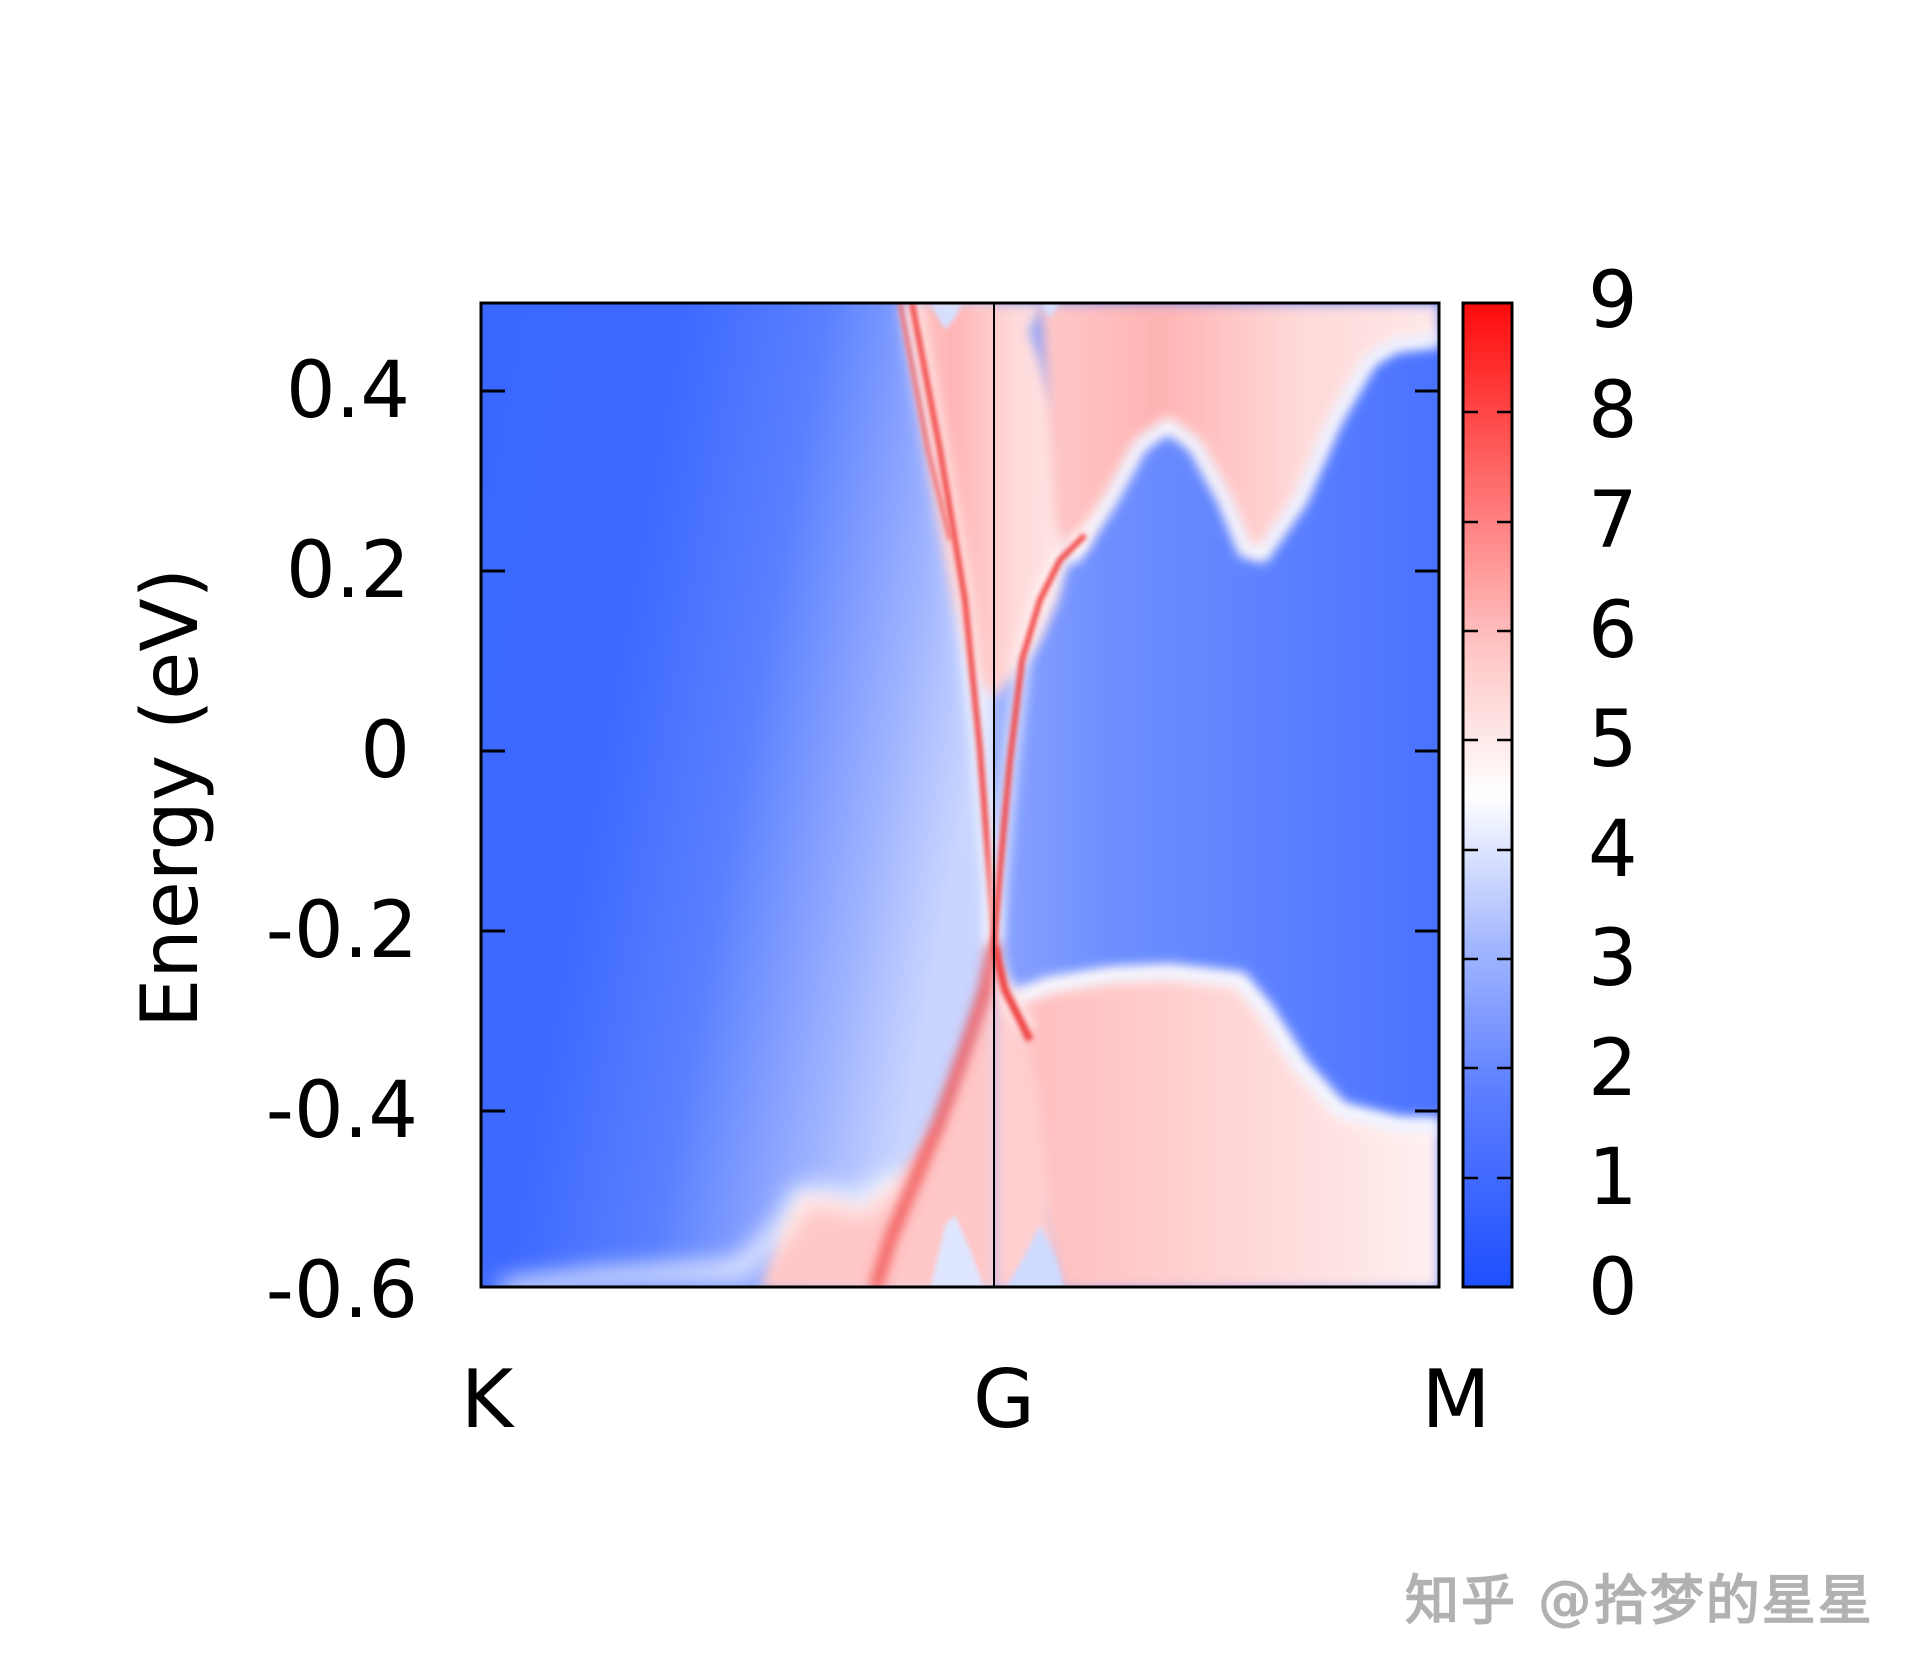 The image size is (1920, 1680). I want to click on x-tick-label-k: K, so click(487, 1399).